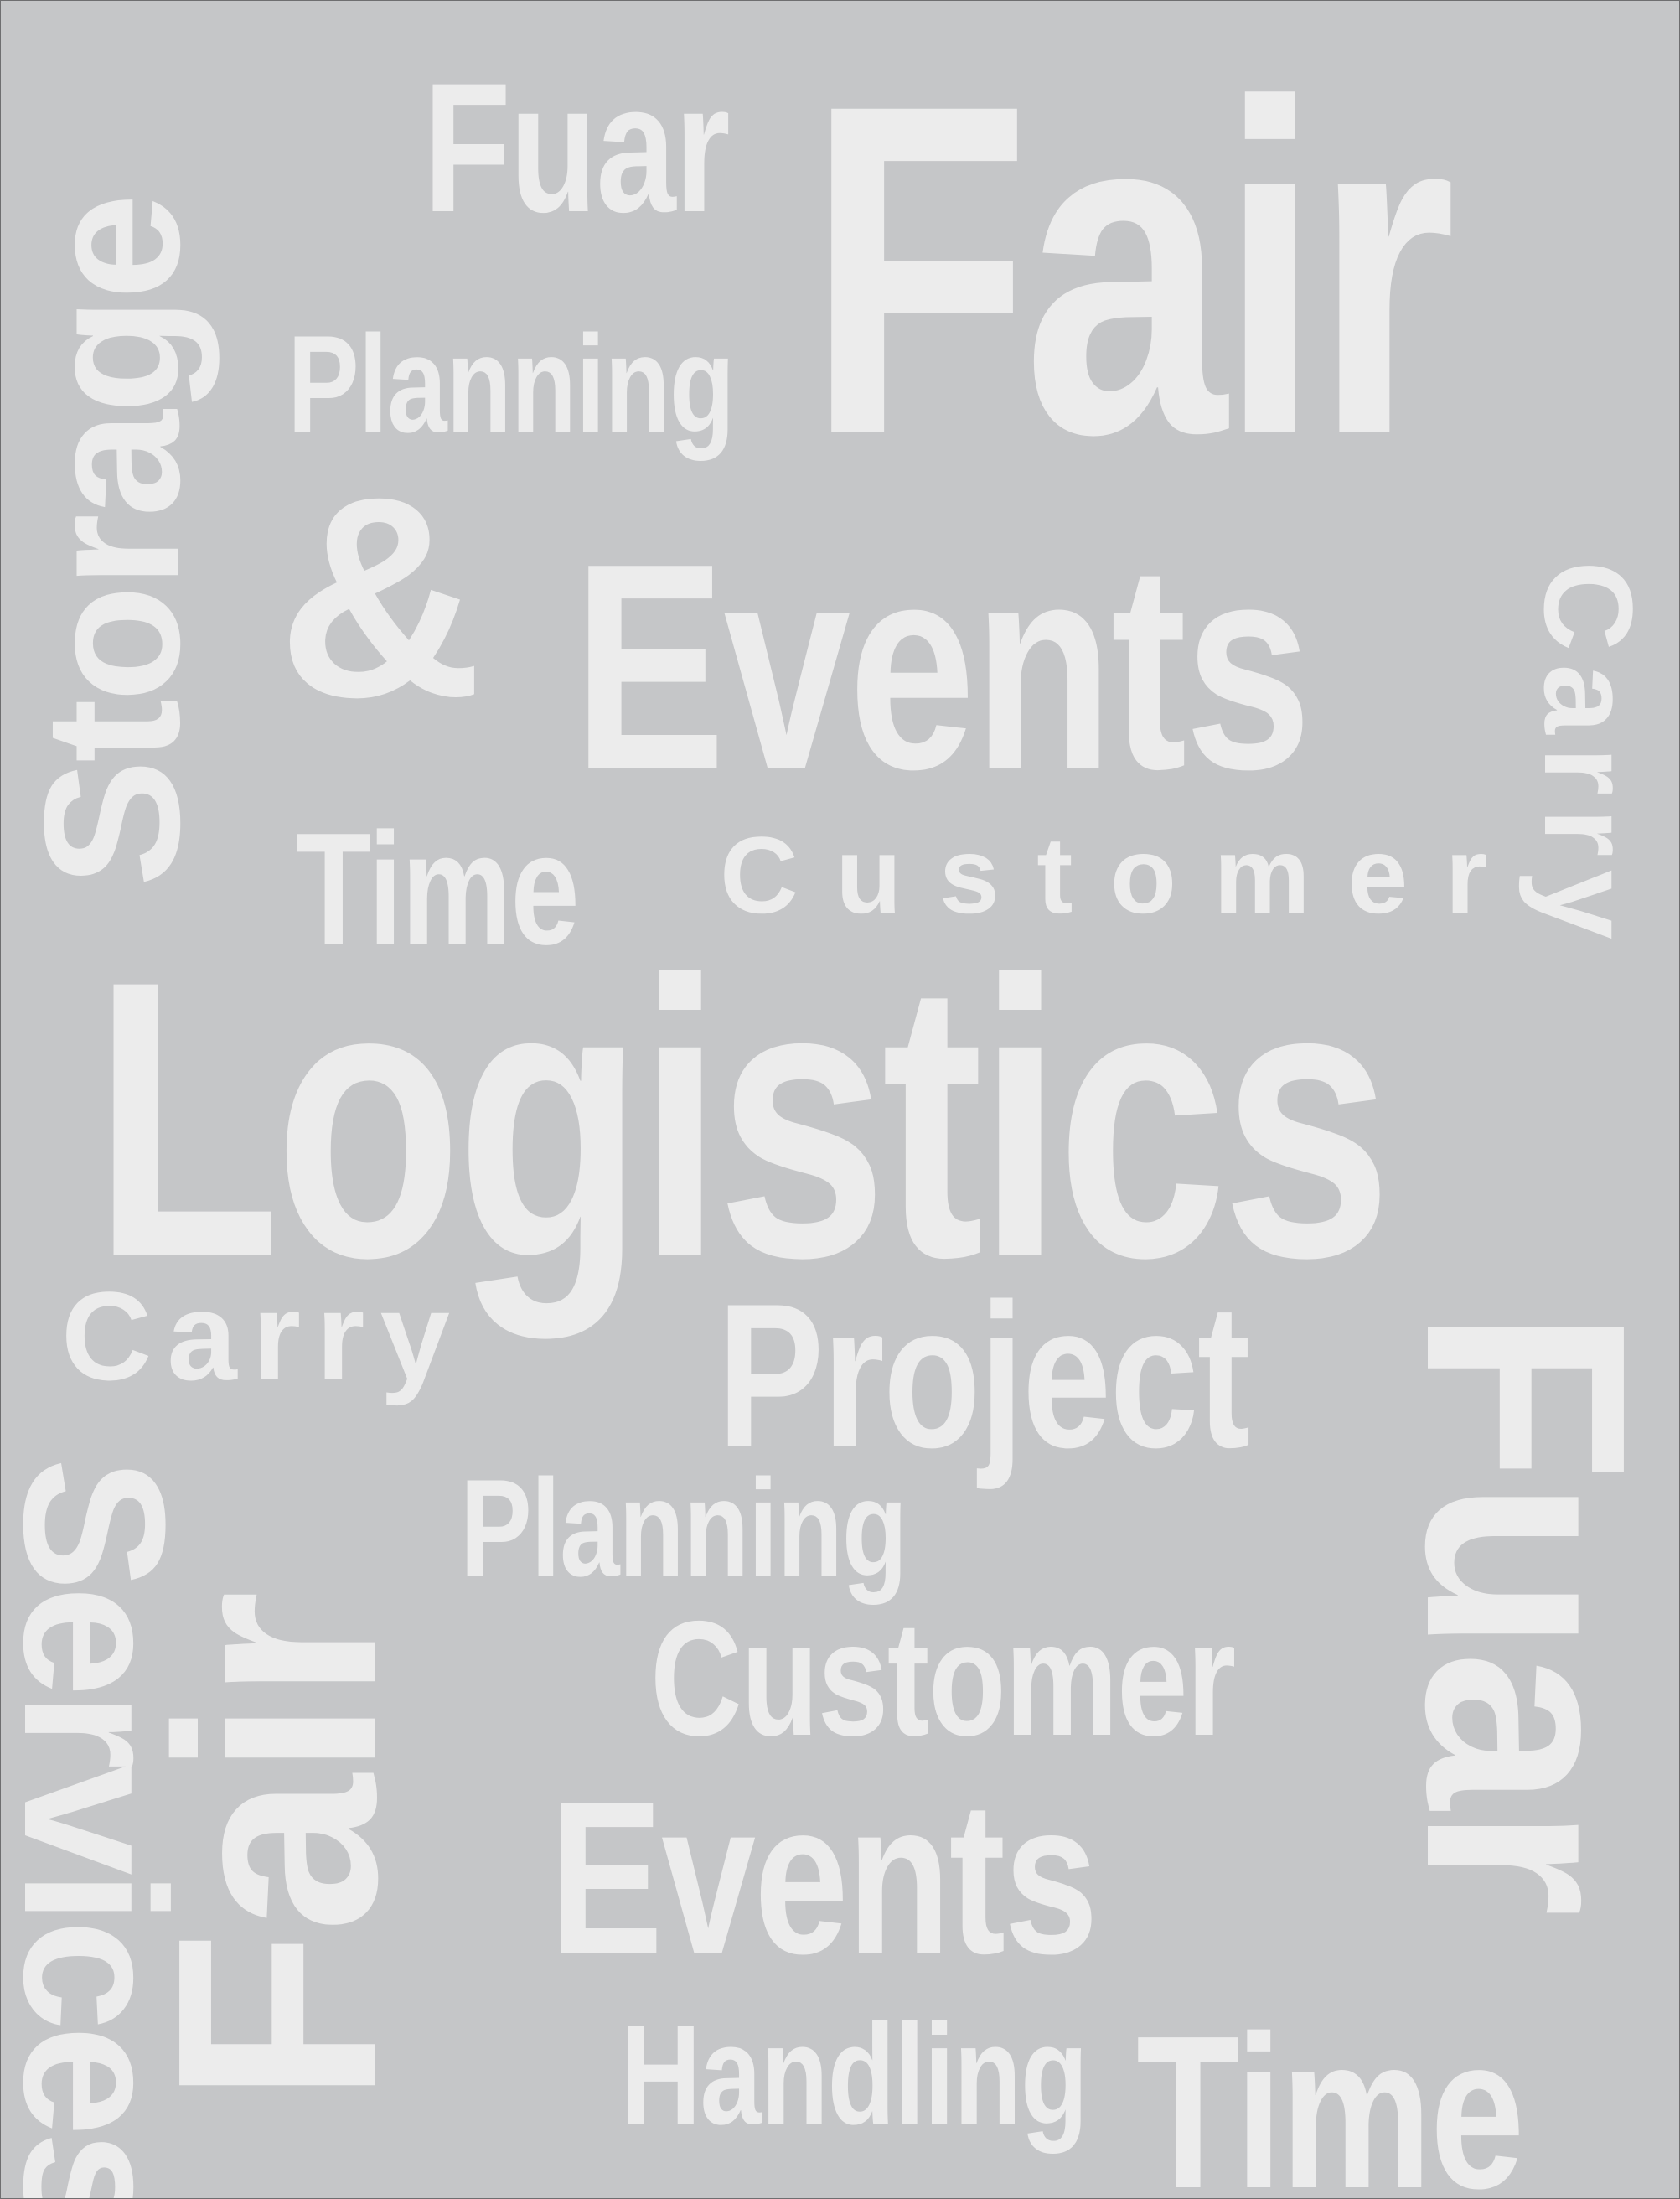 Image resolution: width=1680 pixels, height=2199 pixels. Describe the element at coordinates (1523, 1611) in the screenshot. I see `word-fuar-right: Fuar` at that location.